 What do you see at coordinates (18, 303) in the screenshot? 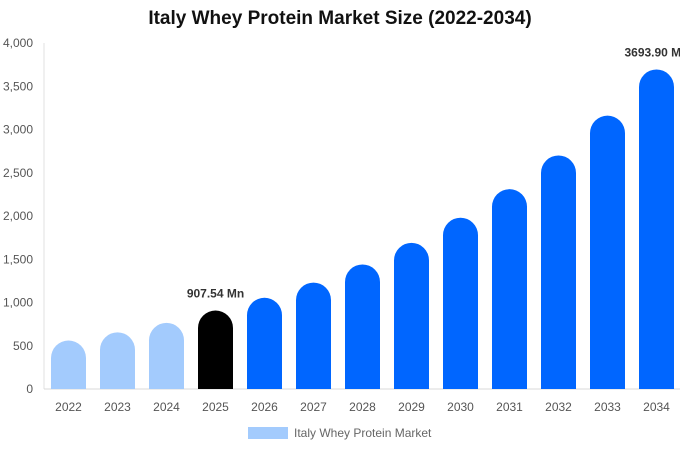
I see `y-tick-label-1-000: 1,000` at bounding box center [18, 303].